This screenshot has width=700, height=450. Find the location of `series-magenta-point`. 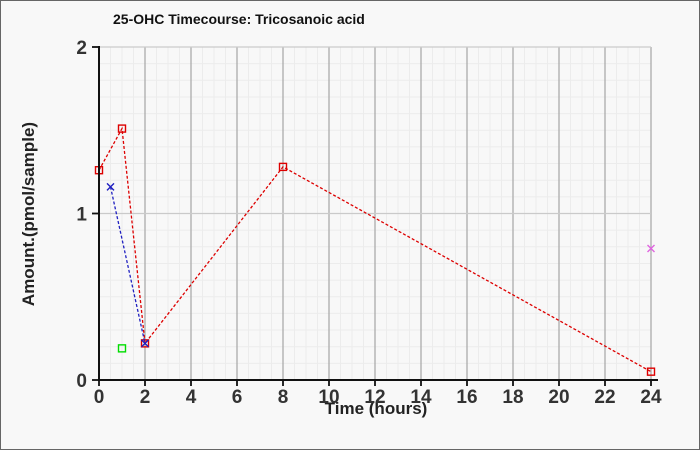

series-magenta-point is located at coordinates (651, 248).